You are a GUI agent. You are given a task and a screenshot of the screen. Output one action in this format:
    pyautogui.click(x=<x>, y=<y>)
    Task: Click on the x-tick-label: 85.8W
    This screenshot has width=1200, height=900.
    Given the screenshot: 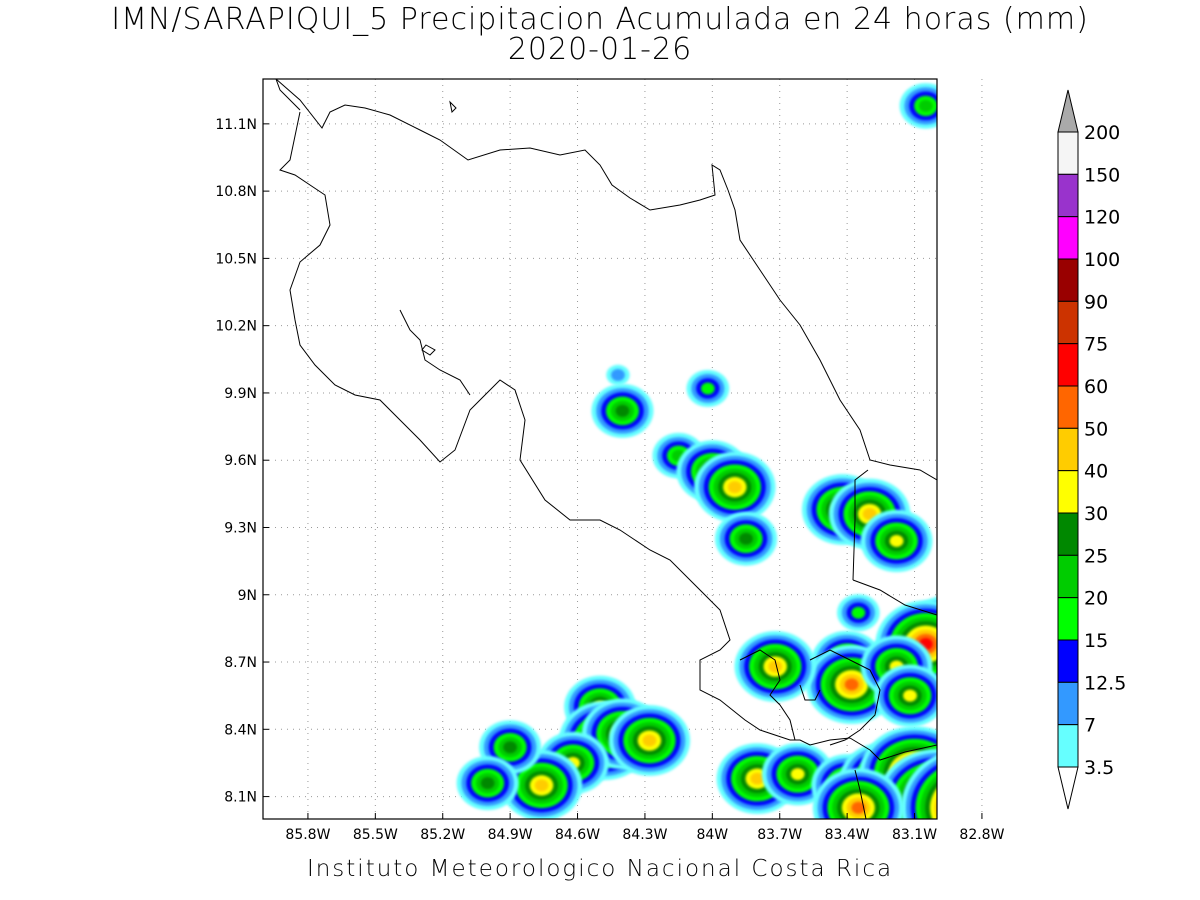 What is the action you would take?
    pyautogui.click(x=307, y=835)
    